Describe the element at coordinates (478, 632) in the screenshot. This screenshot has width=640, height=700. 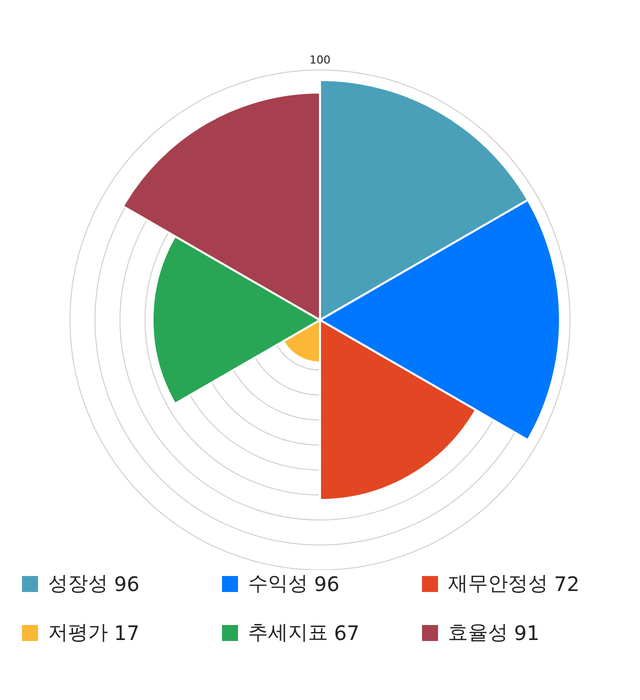
I see `category-label: 효율성` at that location.